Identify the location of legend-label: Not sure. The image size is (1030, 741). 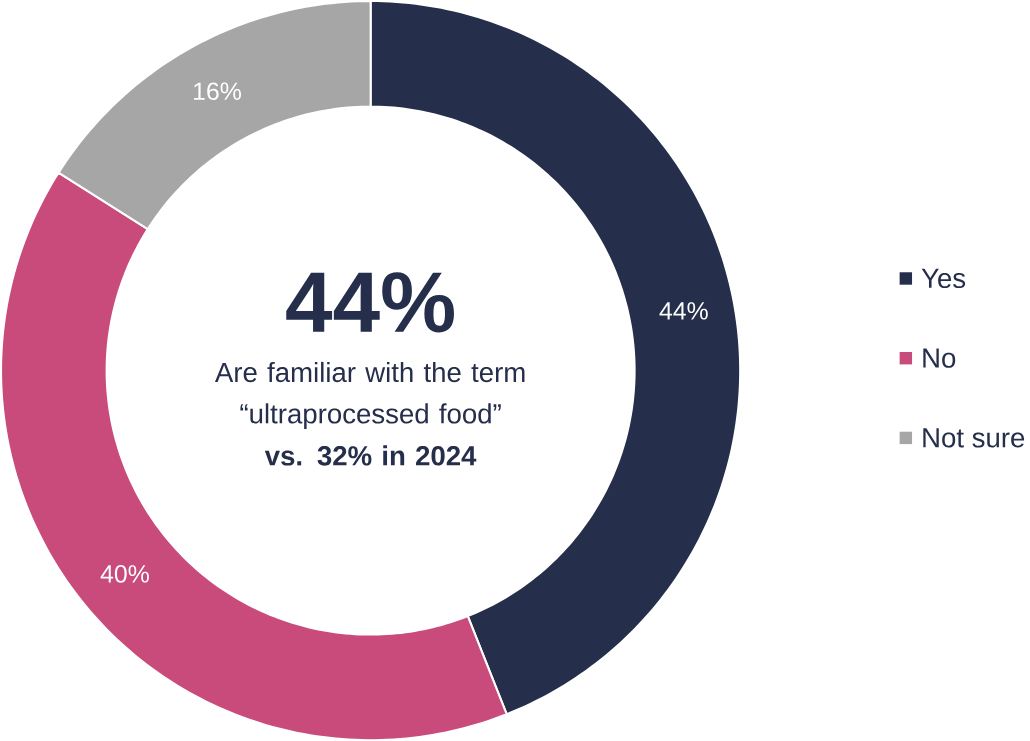
(974, 438).